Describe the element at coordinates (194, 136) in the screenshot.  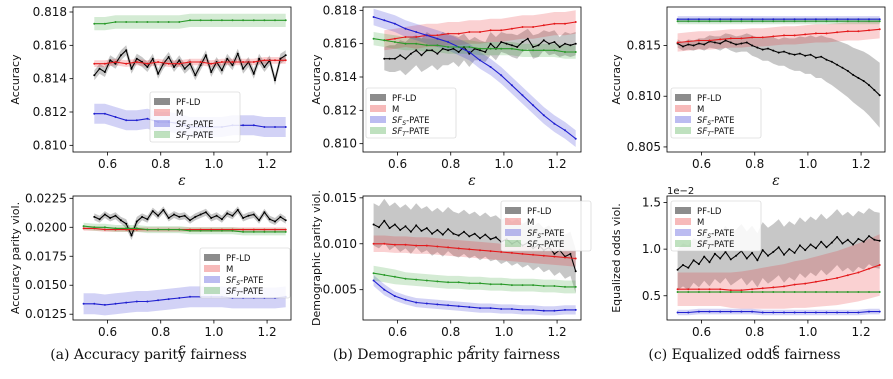
I see `legend-label: SFT-PATE` at that location.